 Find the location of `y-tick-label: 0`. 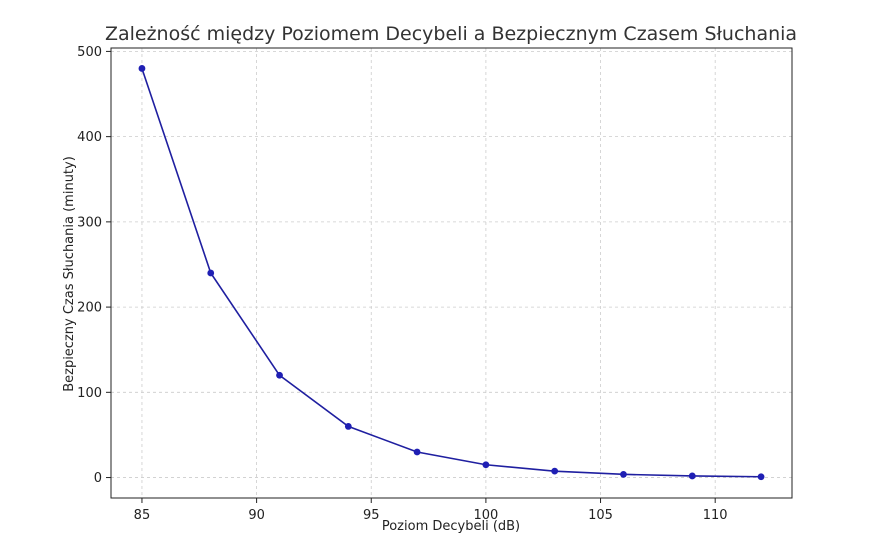

y-tick-label: 0 is located at coordinates (98, 478).